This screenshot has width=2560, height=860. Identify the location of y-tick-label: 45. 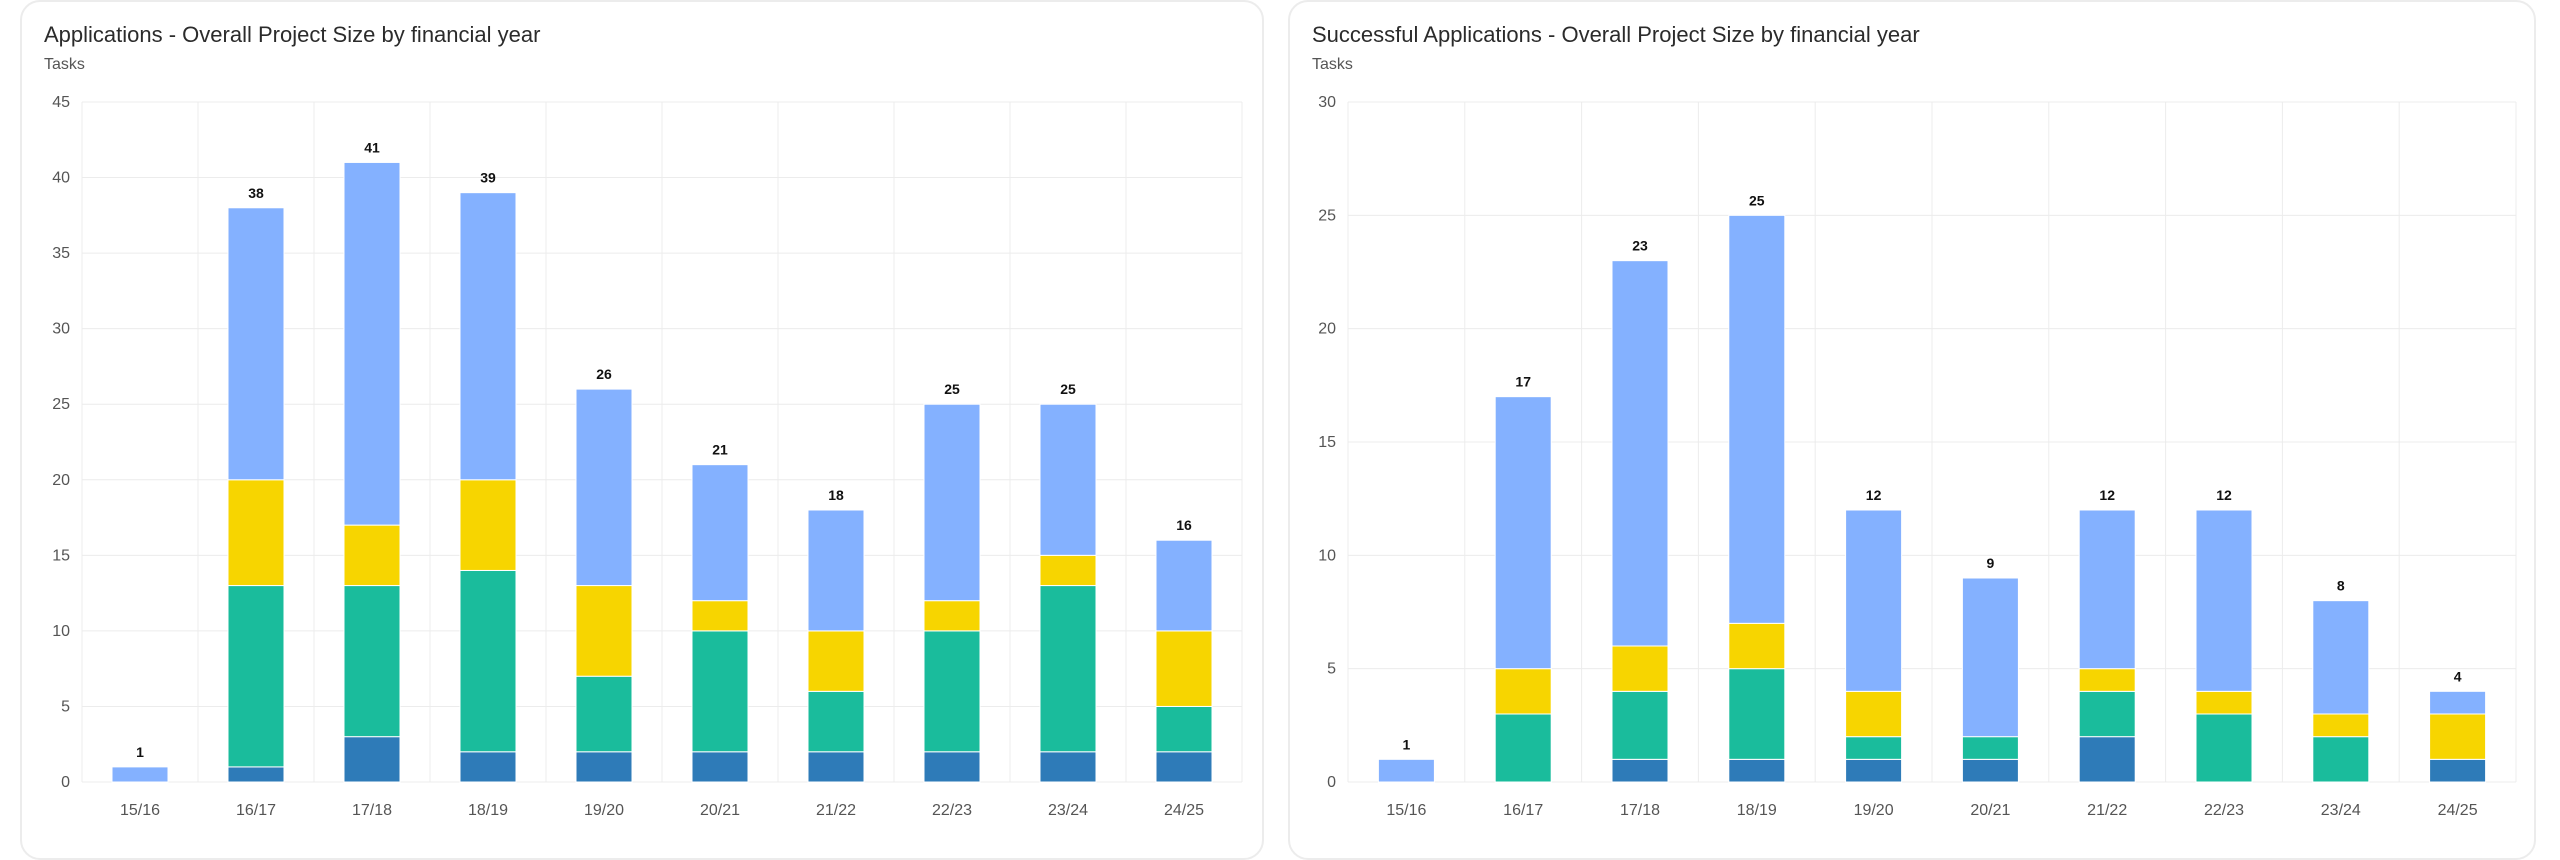
(61, 102).